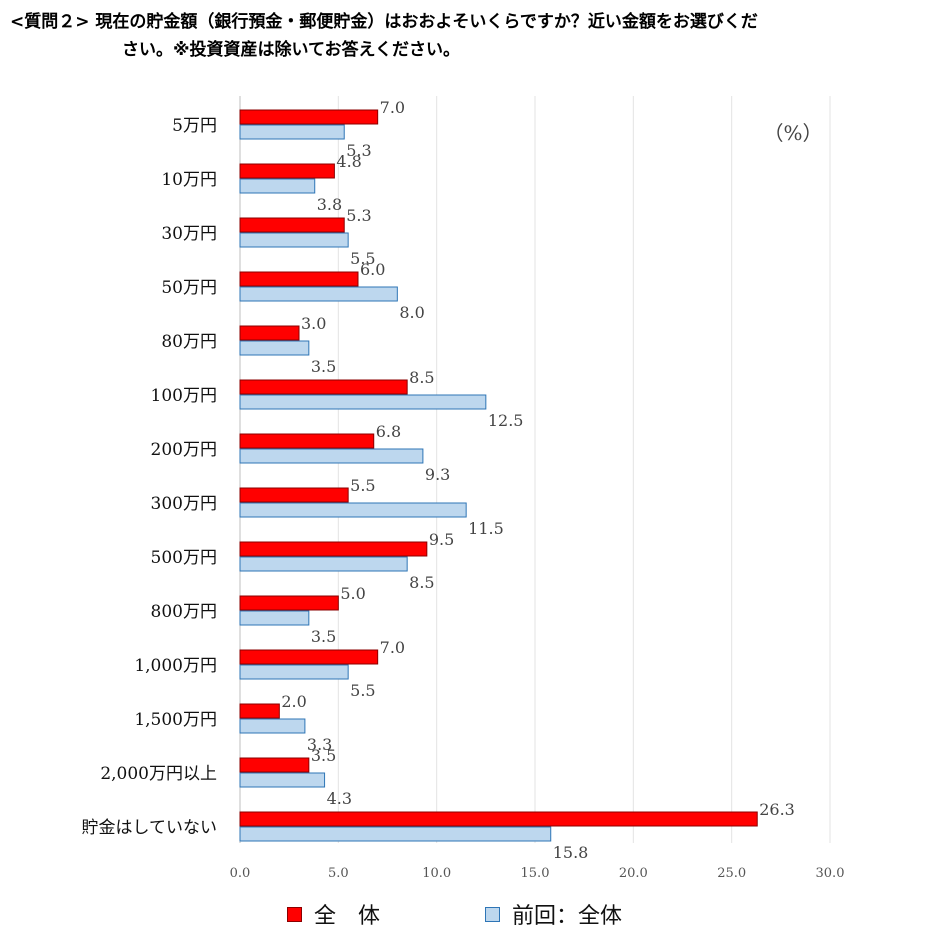 This screenshot has height=940, width=931. What do you see at coordinates (567, 916) in the screenshot?
I see `legend-label-previous: 前回：全体` at bounding box center [567, 916].